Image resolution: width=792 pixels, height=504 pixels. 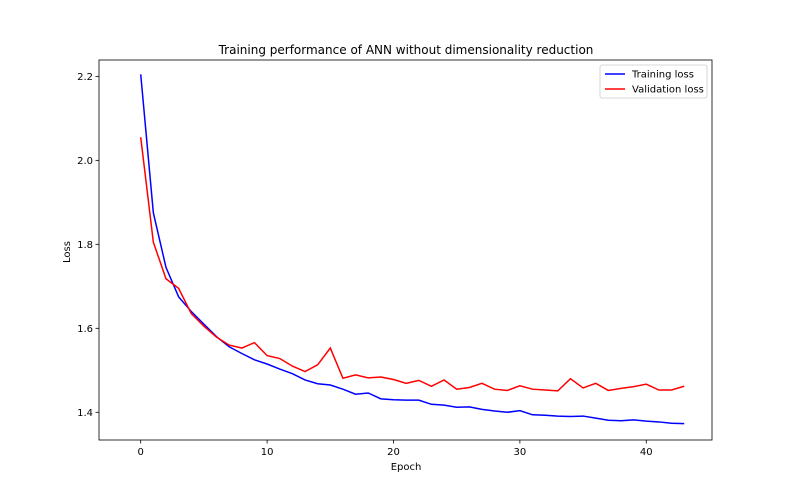 I want to click on legend-box, so click(x=653, y=81).